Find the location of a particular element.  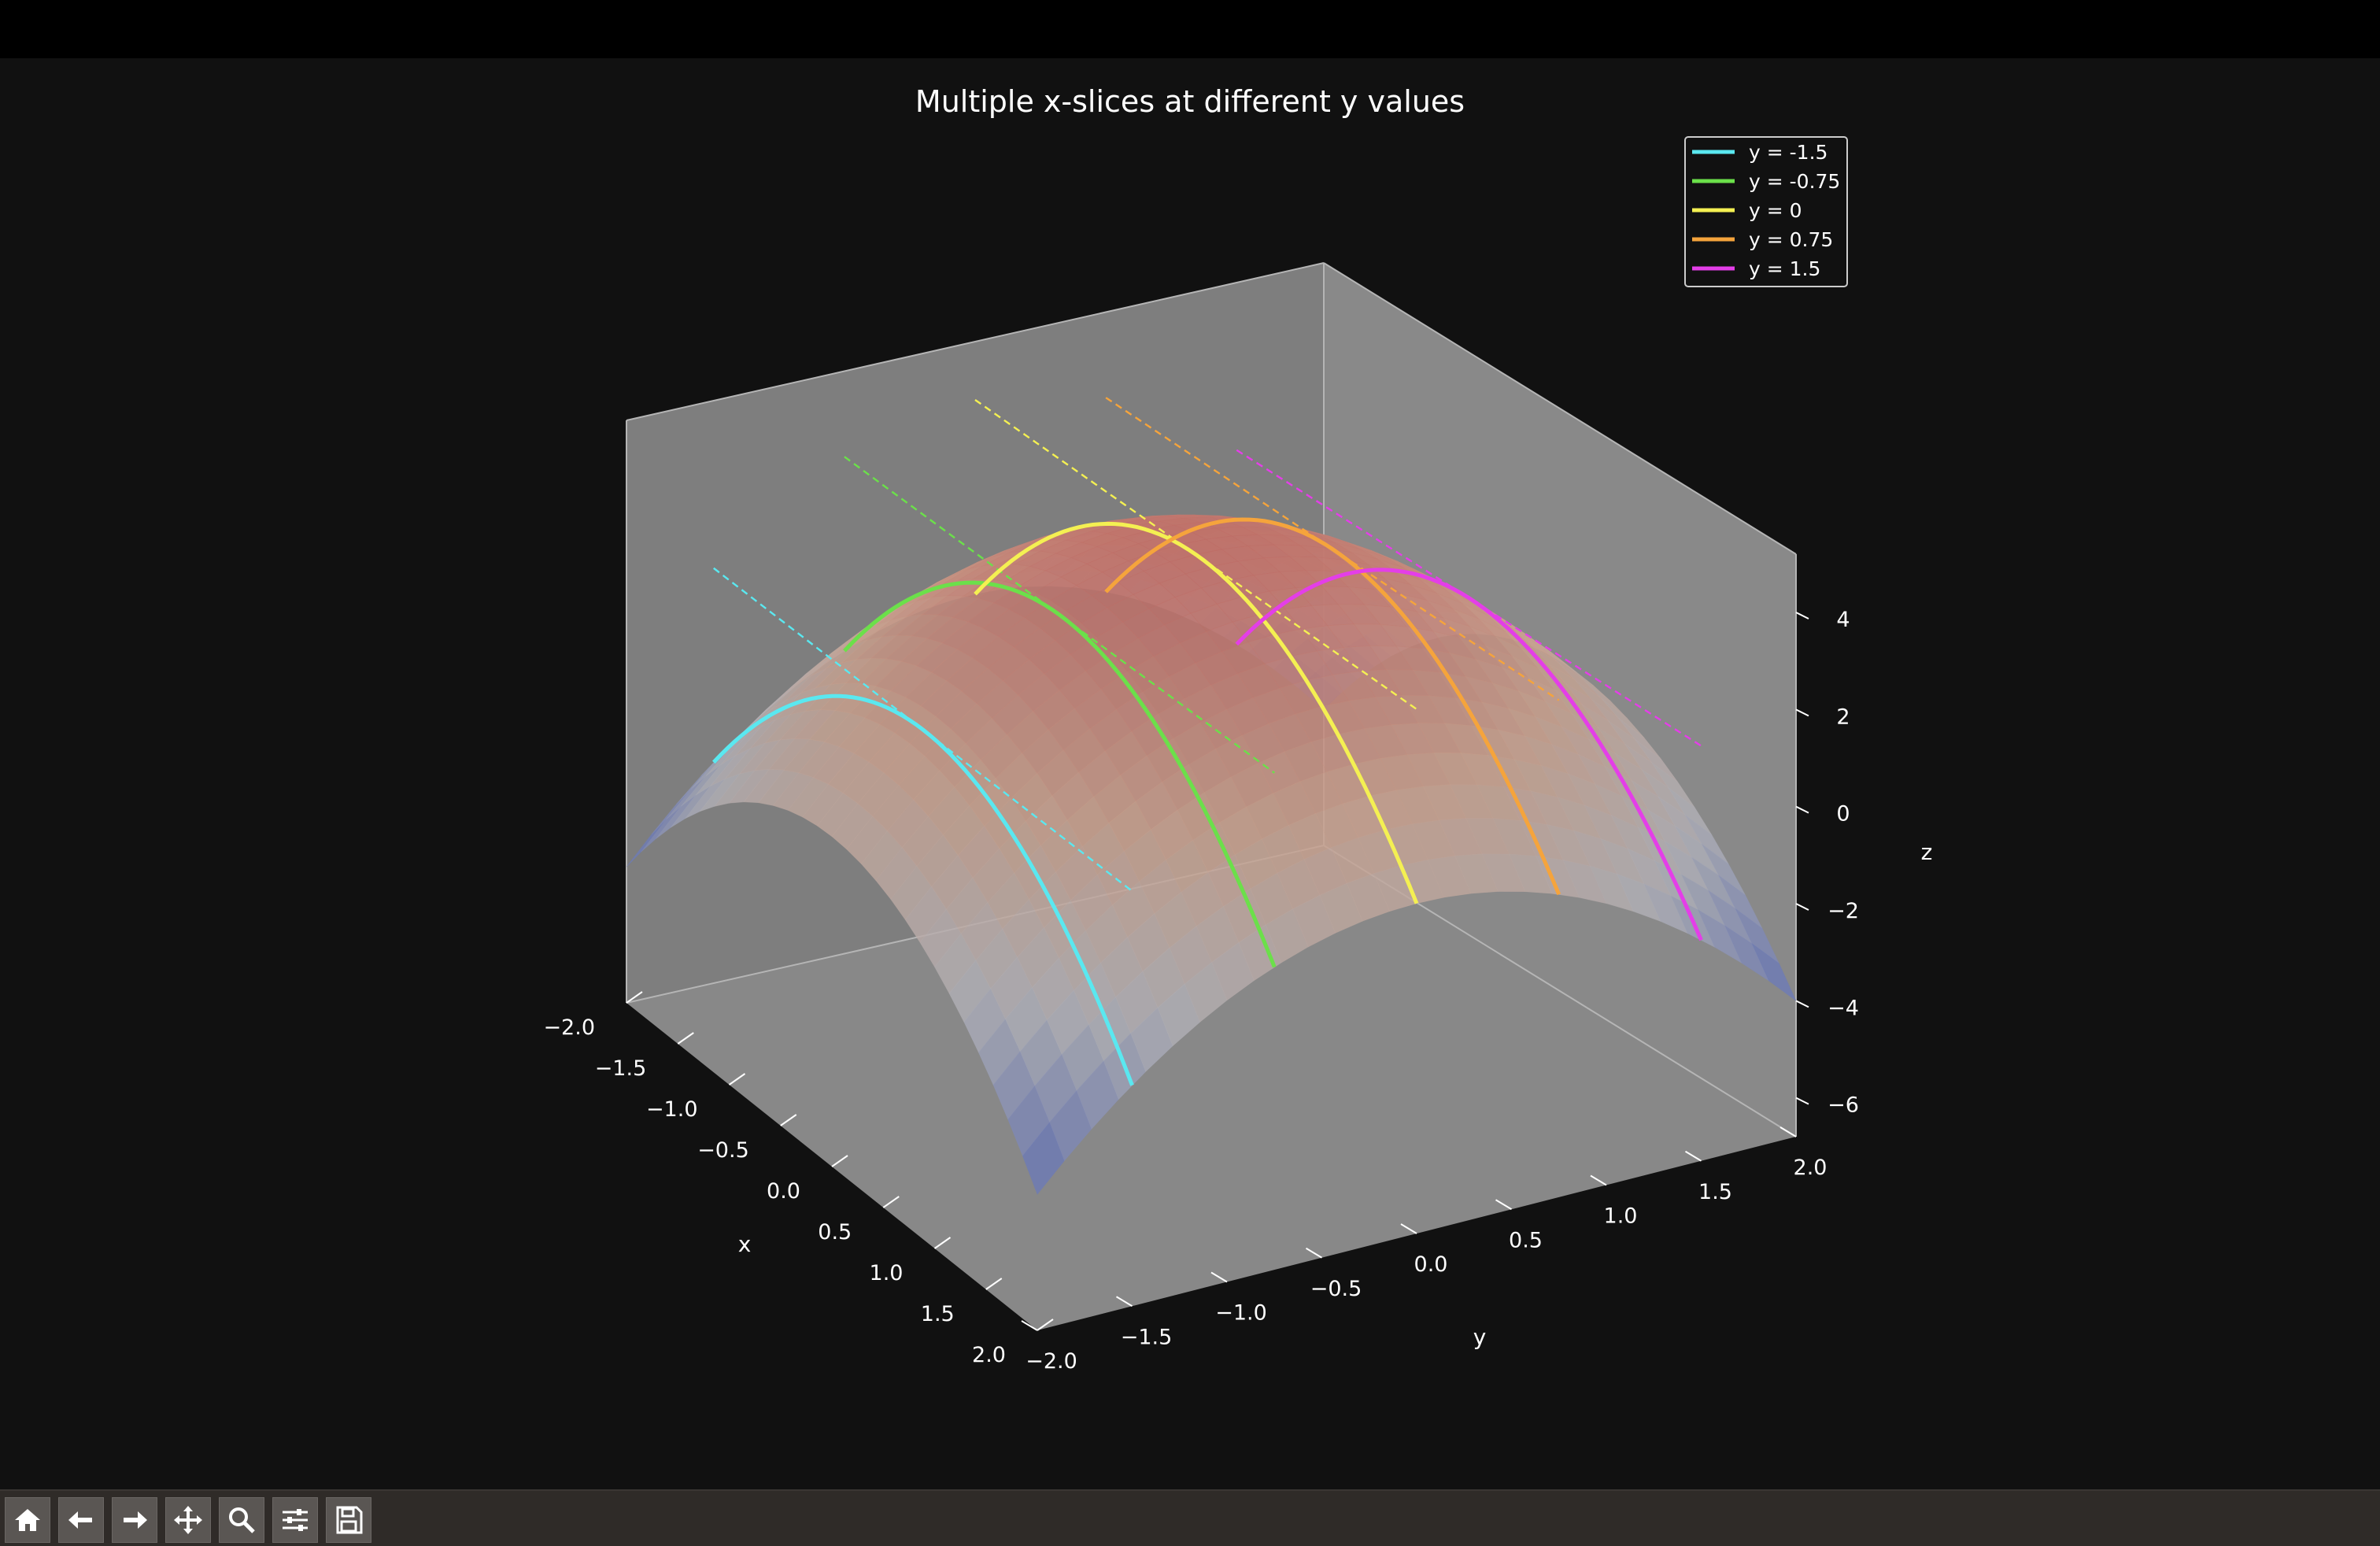

z-tick-label: −2 is located at coordinates (1843, 911).